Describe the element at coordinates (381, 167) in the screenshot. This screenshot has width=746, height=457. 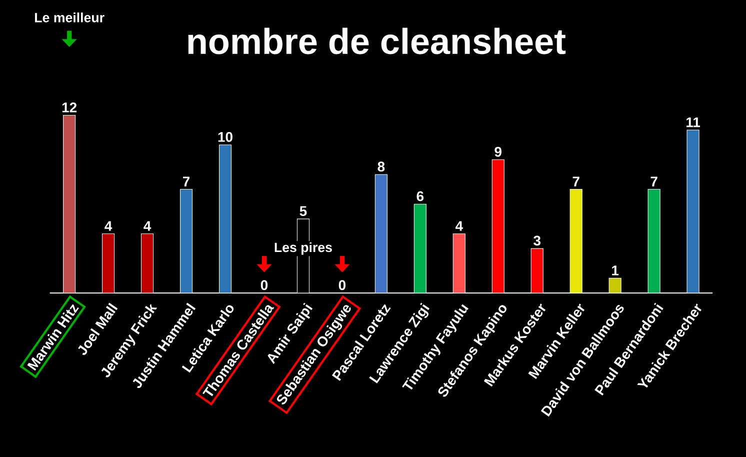
I see `data-label: 8` at that location.